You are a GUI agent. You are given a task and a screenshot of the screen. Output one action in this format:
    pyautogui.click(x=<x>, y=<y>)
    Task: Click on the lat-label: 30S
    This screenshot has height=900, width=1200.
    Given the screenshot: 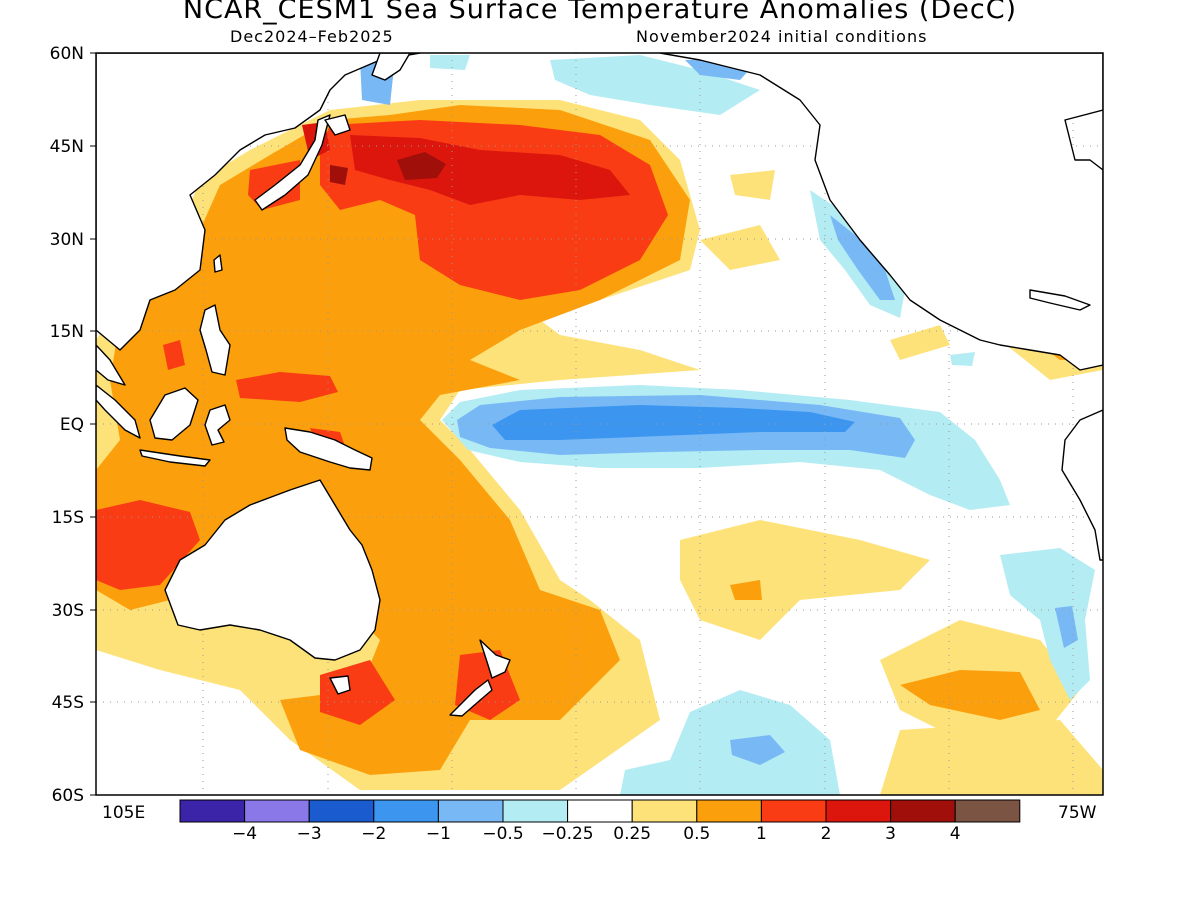 What is the action you would take?
    pyautogui.click(x=67, y=611)
    